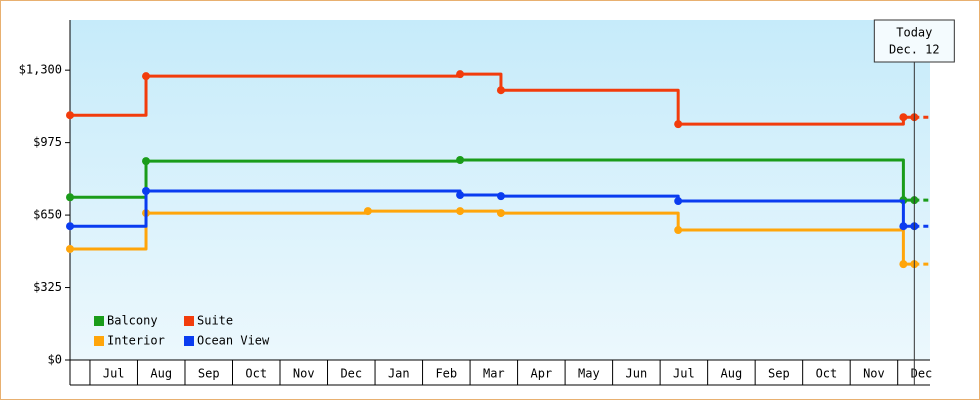 This screenshot has height=400, width=980. I want to click on legend-label: Ocean View, so click(233, 341).